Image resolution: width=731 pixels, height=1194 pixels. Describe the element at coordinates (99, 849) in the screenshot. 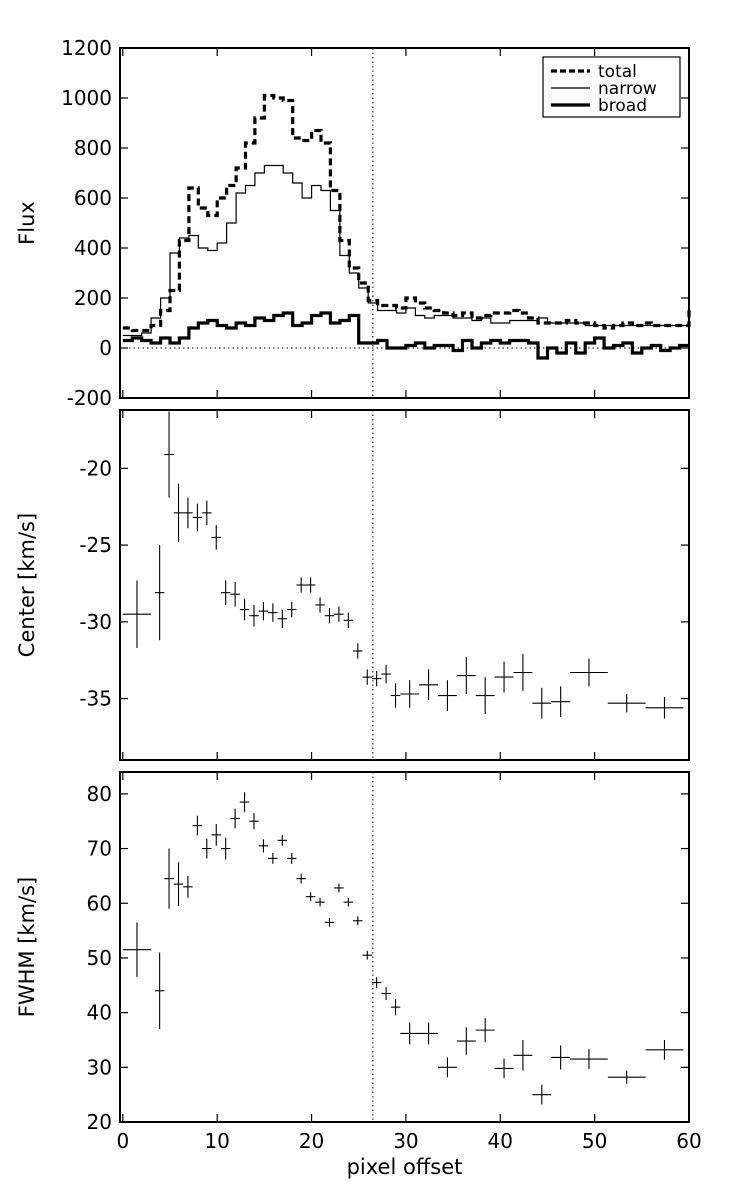

I see `y-tick-label: 70` at that location.